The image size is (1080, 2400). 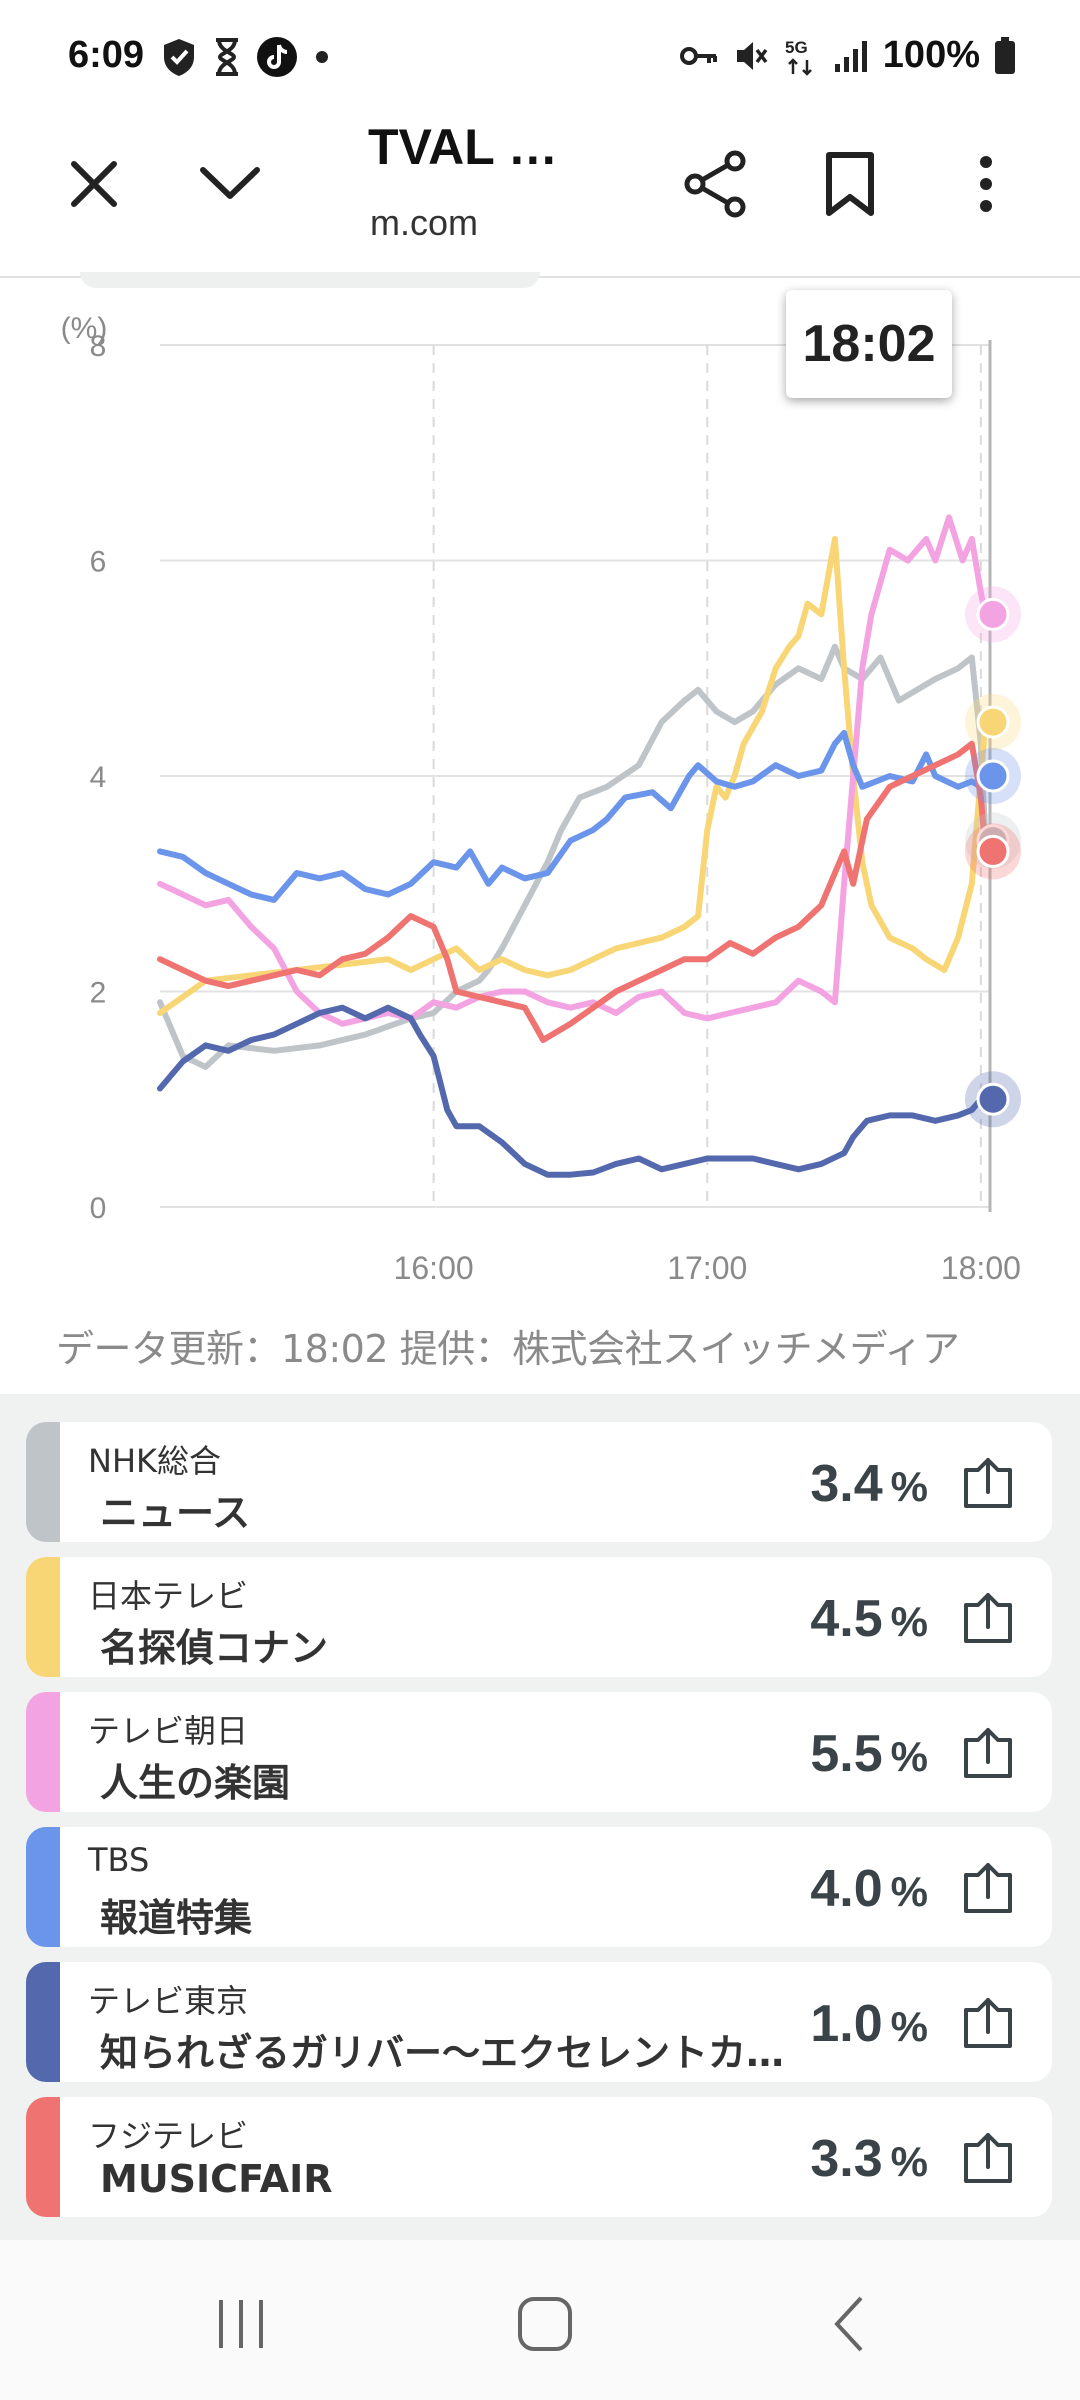 I want to click on home-button, so click(x=545, y=2324).